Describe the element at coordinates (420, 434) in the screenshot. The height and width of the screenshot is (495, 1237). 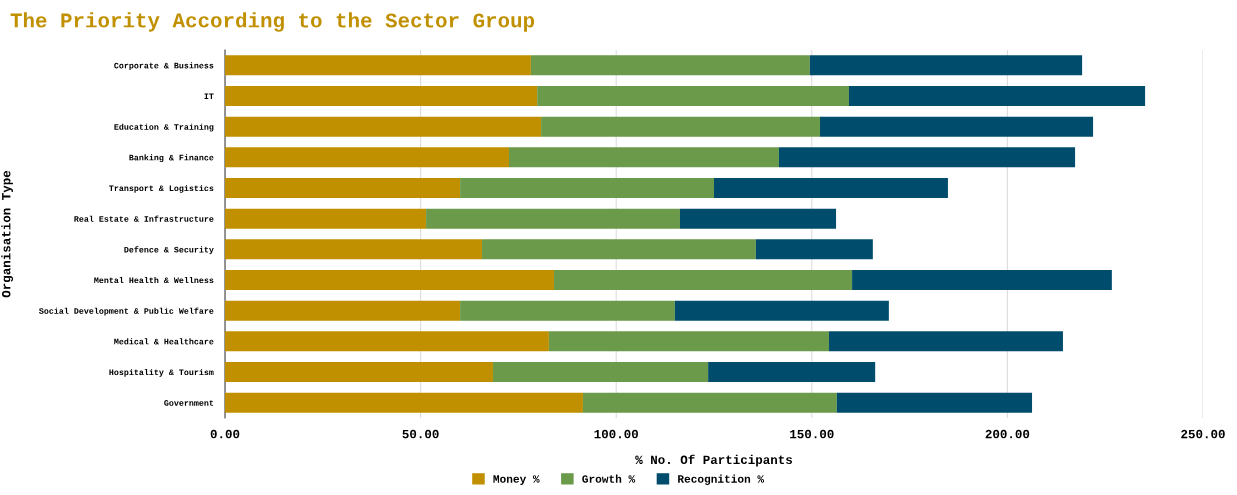
I see `x-tick-label: 50.00` at that location.